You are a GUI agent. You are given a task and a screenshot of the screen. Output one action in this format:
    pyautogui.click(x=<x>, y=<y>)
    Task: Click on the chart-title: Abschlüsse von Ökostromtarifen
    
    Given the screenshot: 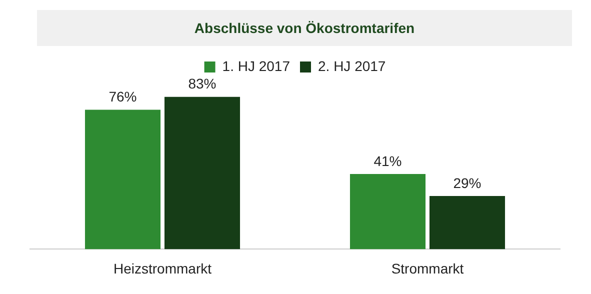 What is the action you would take?
    pyautogui.click(x=304, y=28)
    